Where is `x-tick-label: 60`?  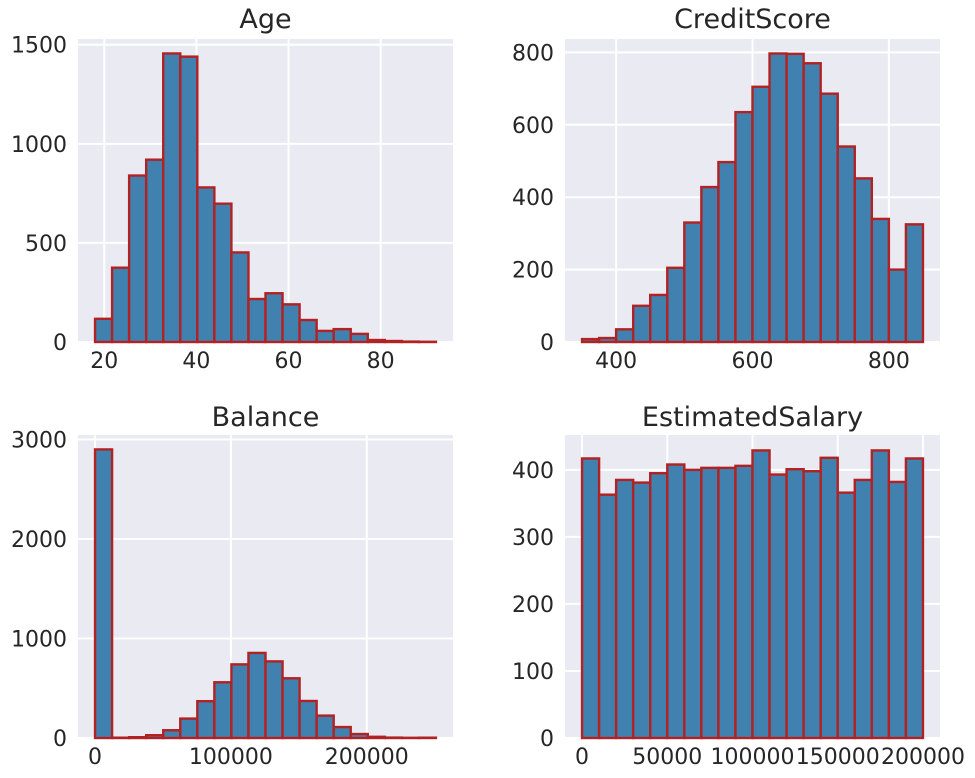 x-tick-label: 60 is located at coordinates (289, 361).